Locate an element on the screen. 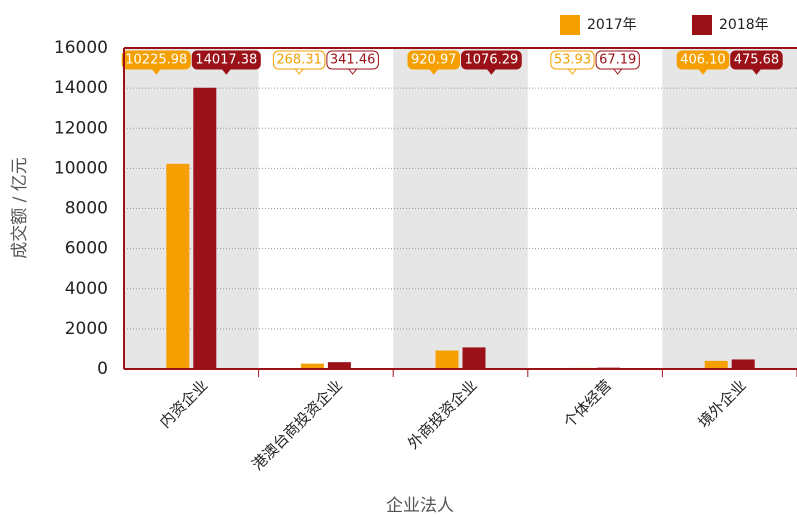  y-tick-label: 4000 is located at coordinates (86, 289).